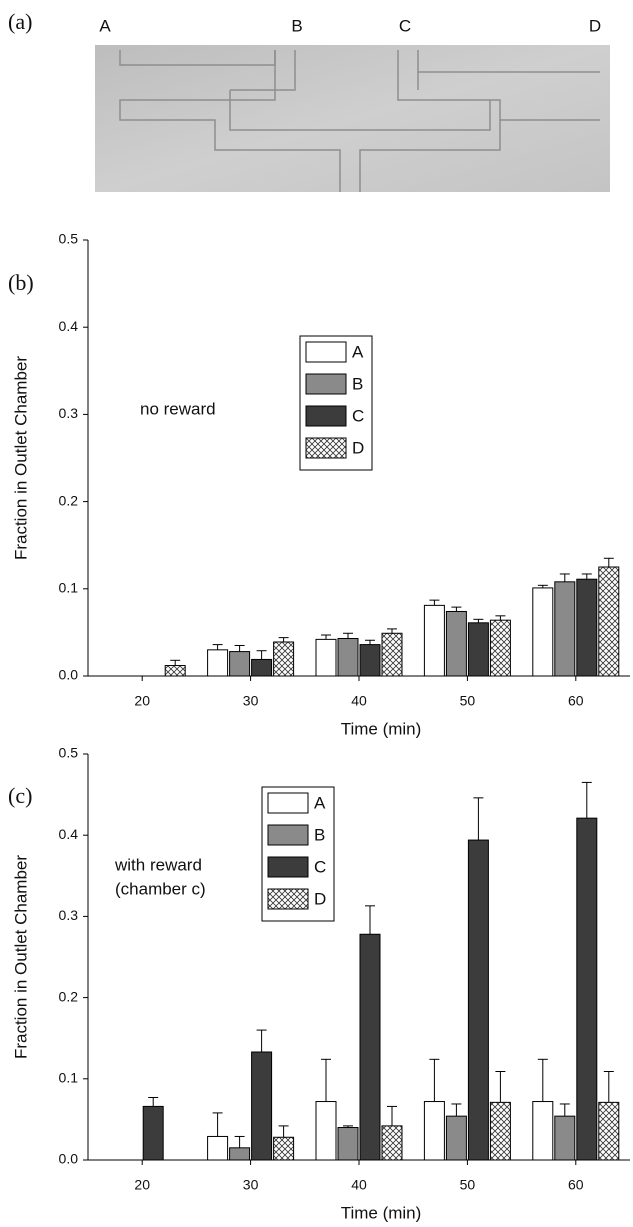 The width and height of the screenshot is (633, 1227). I want to click on x-tick-label: 50, so click(468, 1185).